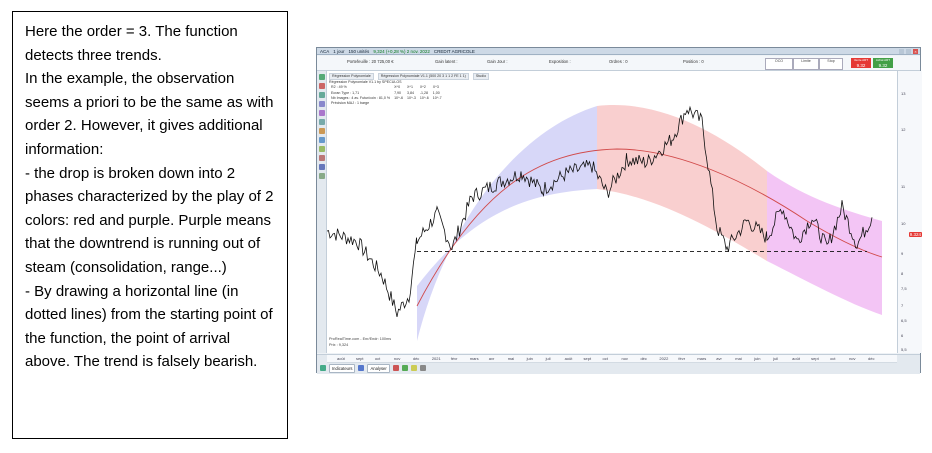  I want to click on studio-button: Studio, so click(481, 77).